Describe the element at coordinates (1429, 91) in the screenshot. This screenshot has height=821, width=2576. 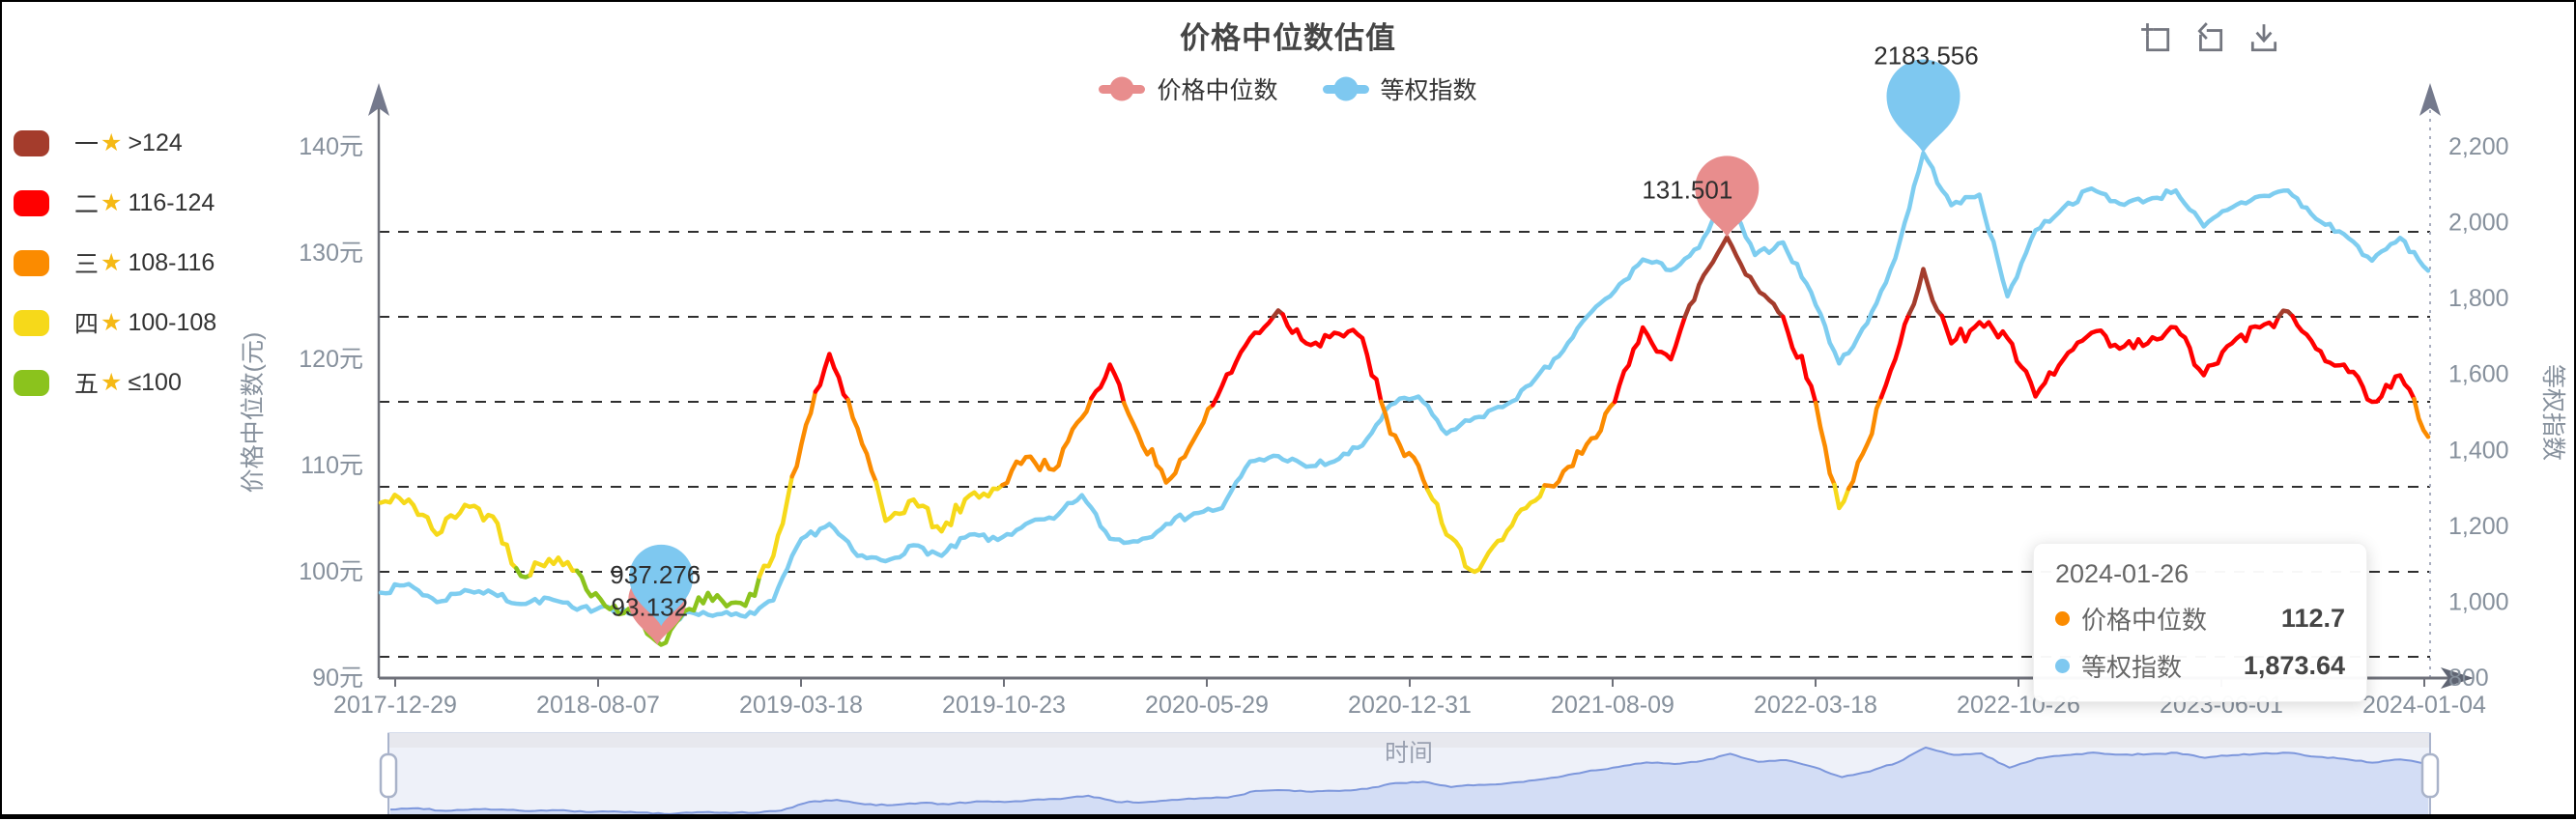
I see `legend-label-index: 等权指数` at that location.